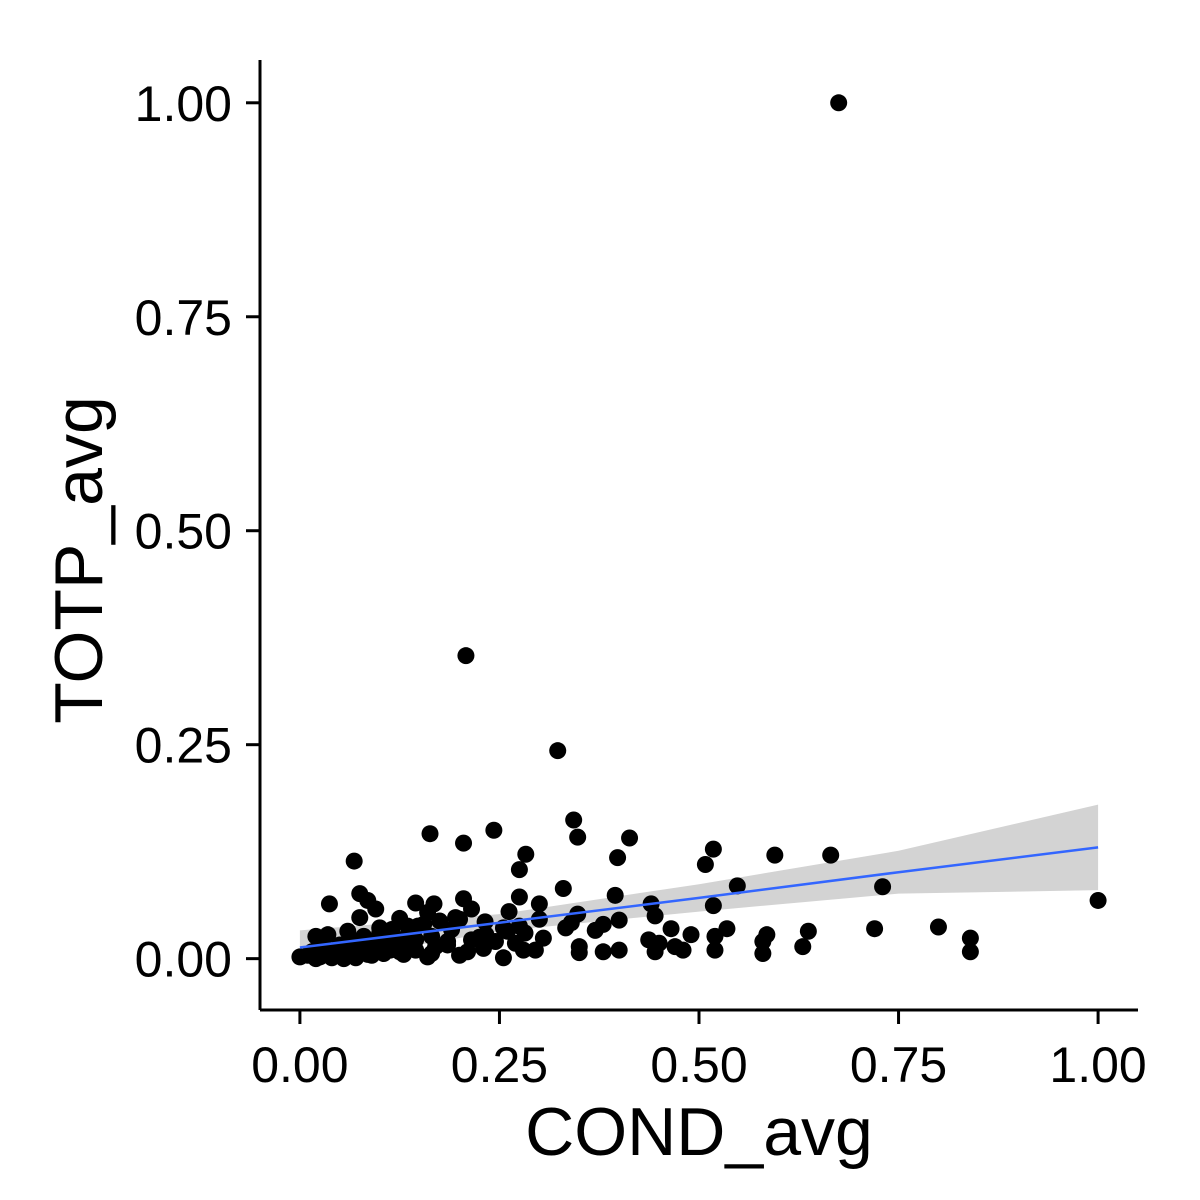 The image size is (1200, 1200). What do you see at coordinates (183, 318) in the screenshot?
I see `y-tick-label: 0.75` at bounding box center [183, 318].